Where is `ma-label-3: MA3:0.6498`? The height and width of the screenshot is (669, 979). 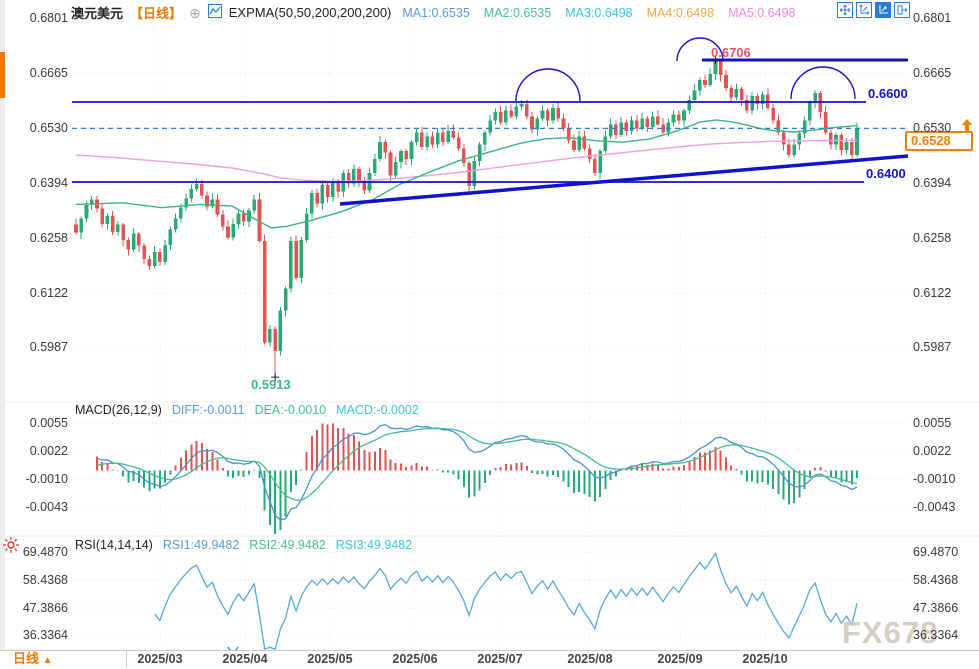 ma-label-3: MA3:0.6498 is located at coordinates (599, 12).